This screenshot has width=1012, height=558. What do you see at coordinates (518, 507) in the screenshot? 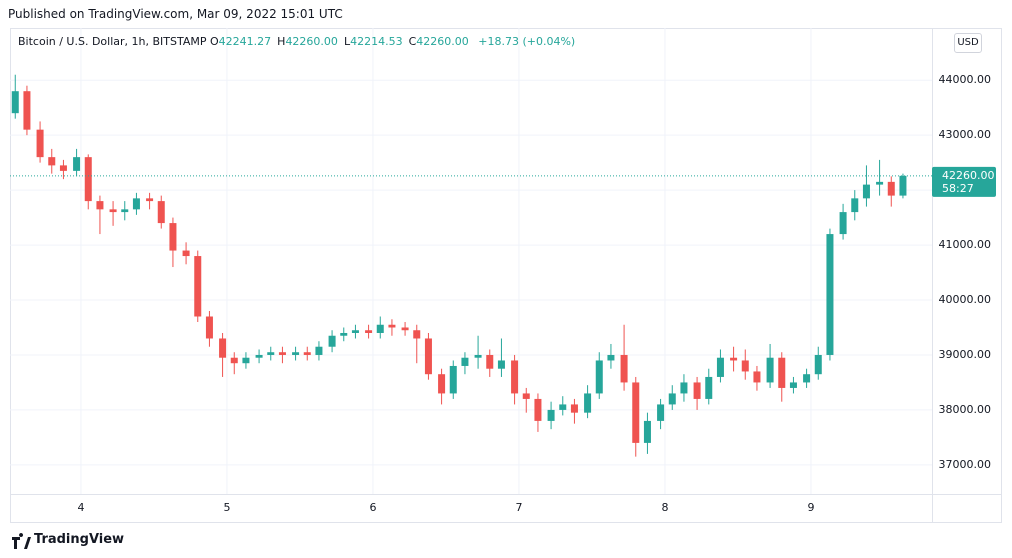
I see `x-tick-label: 7` at bounding box center [518, 507].